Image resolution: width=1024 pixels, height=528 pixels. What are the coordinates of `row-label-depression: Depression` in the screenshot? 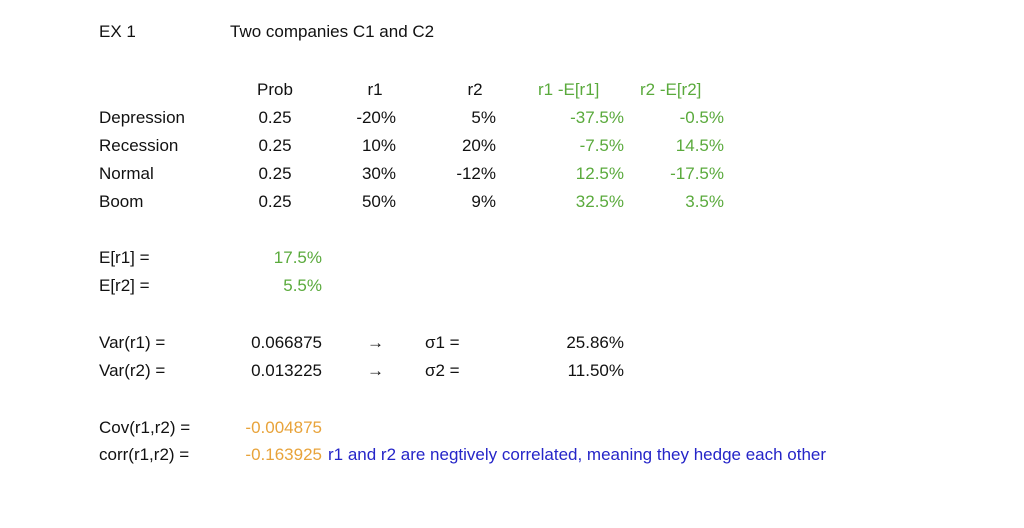 It's located at (142, 117).